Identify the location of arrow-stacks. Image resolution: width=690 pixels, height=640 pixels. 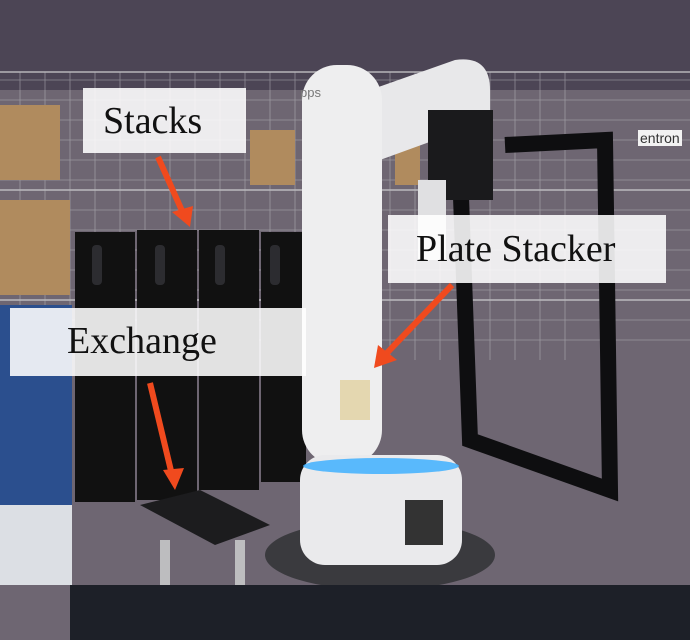
(170, 185).